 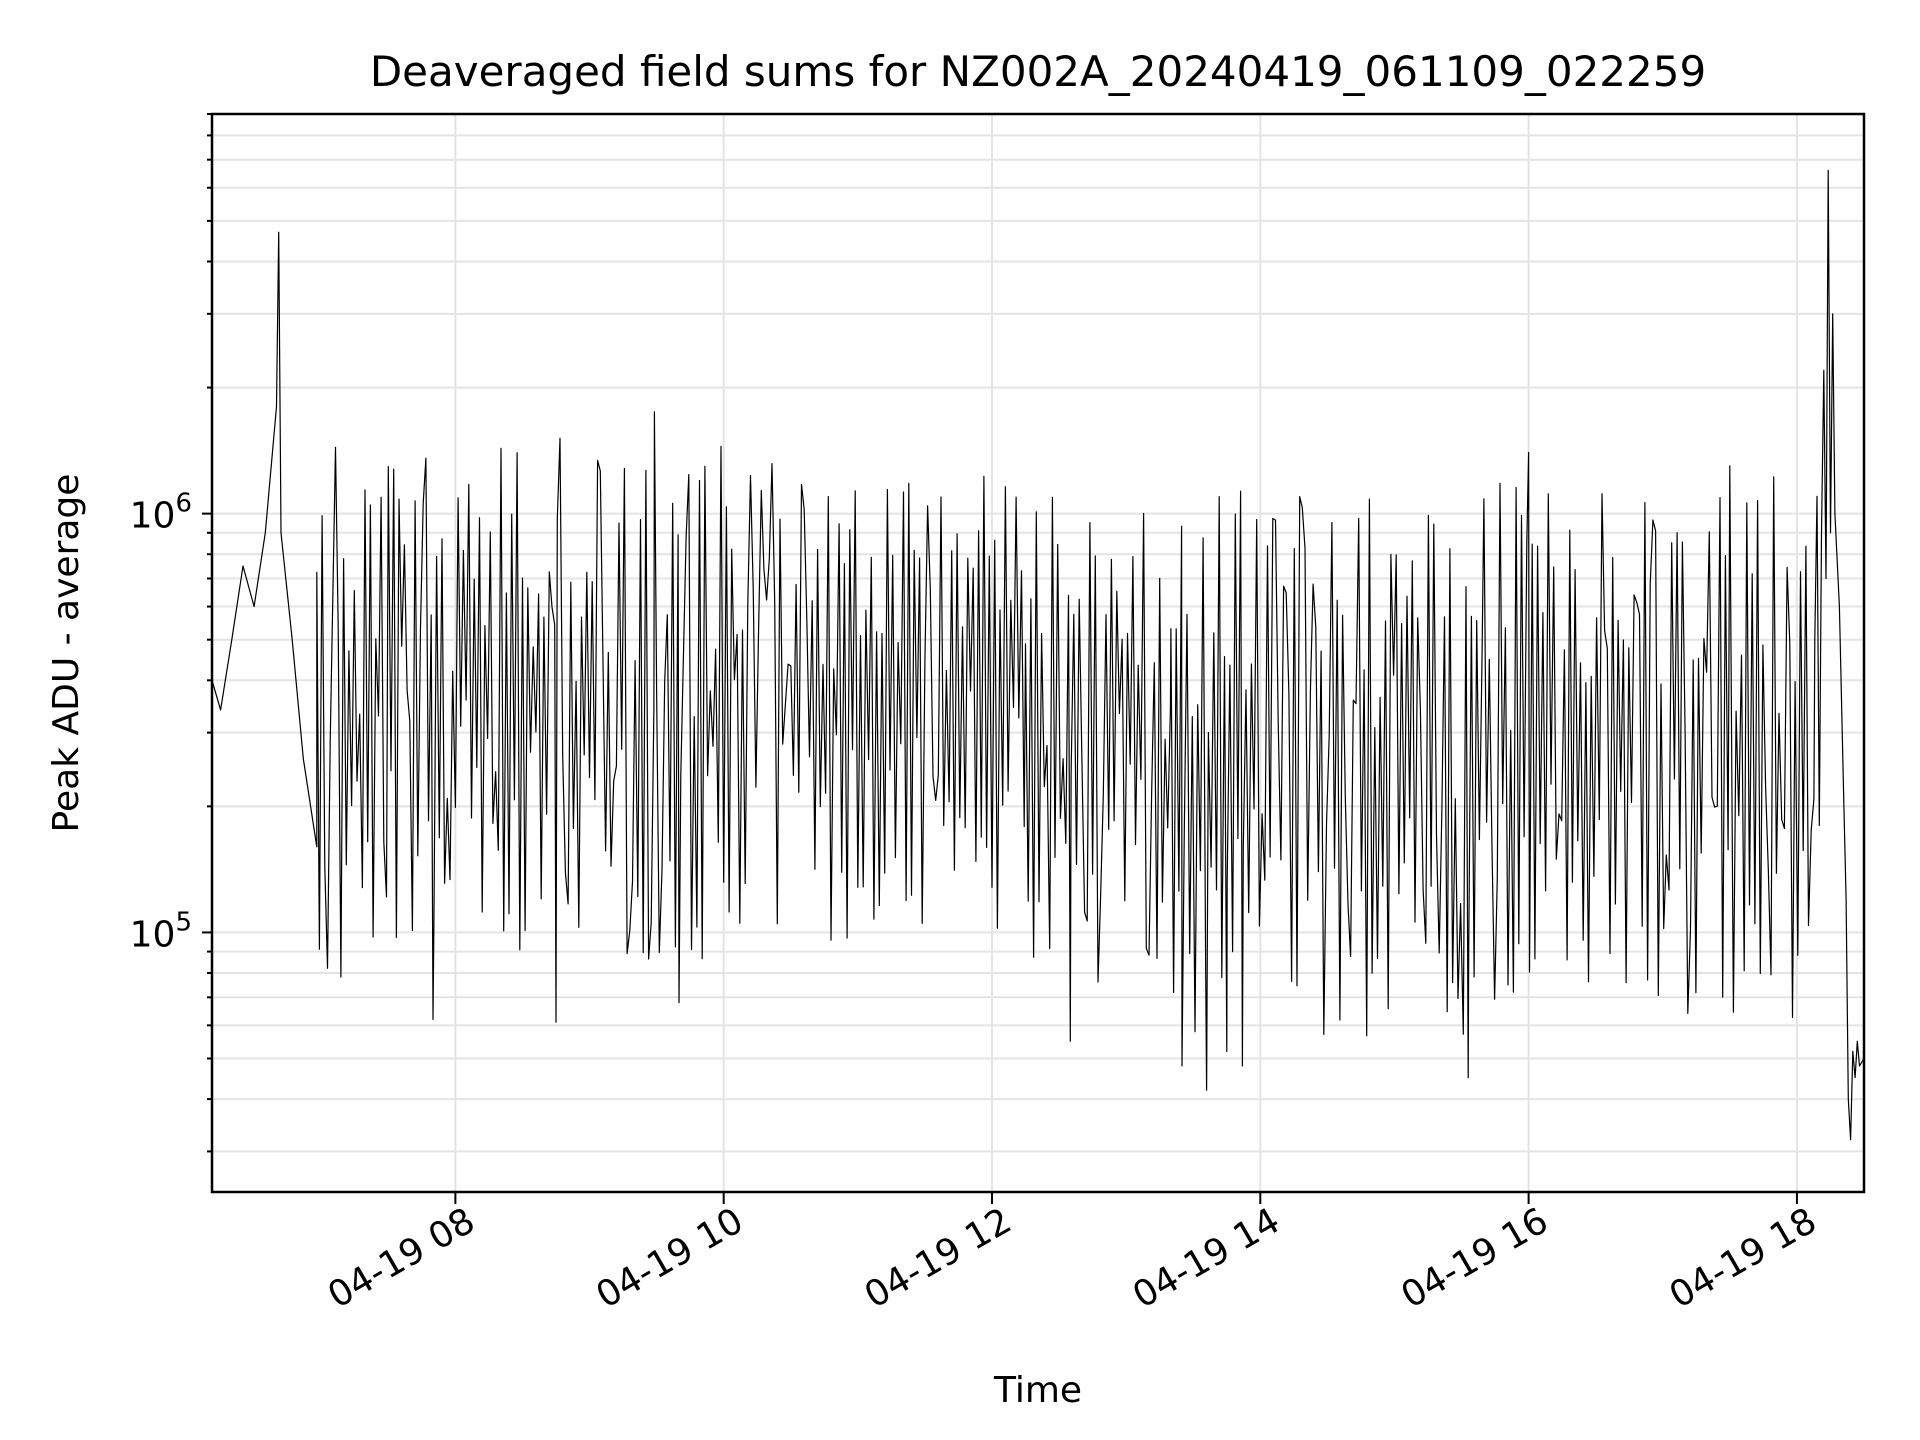 I want to click on y-tick-exponent: 6, so click(x=183, y=504).